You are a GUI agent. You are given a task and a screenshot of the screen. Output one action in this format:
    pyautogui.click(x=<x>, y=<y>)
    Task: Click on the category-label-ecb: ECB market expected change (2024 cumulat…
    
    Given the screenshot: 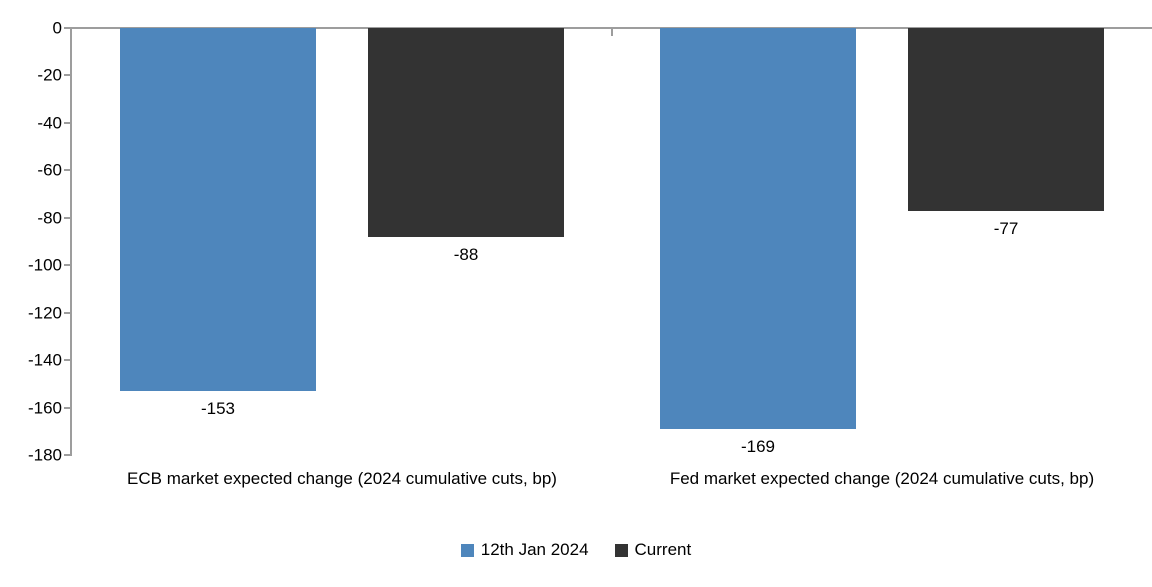 What is the action you would take?
    pyautogui.click(x=342, y=478)
    